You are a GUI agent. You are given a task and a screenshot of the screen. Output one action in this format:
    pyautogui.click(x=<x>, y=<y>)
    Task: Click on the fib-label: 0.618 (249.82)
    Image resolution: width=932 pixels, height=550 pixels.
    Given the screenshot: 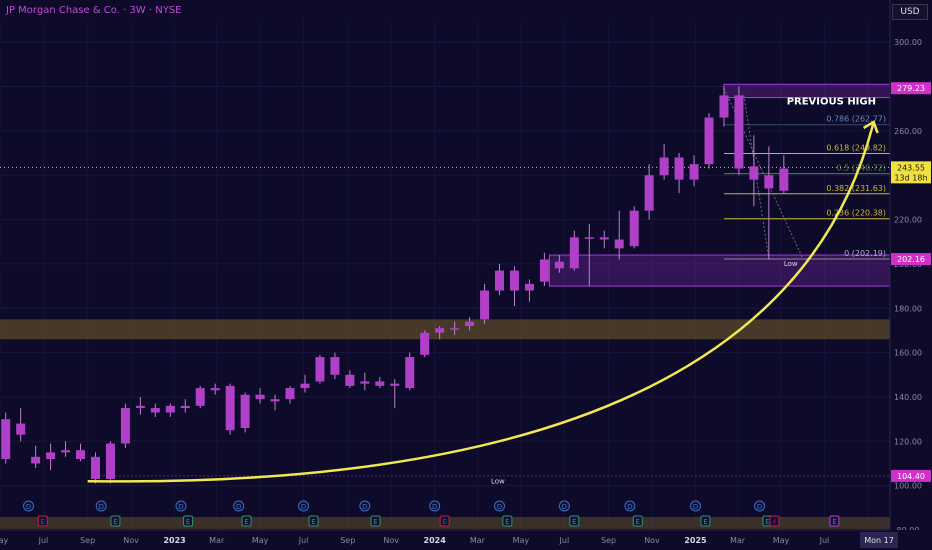 What is the action you would take?
    pyautogui.click(x=856, y=147)
    